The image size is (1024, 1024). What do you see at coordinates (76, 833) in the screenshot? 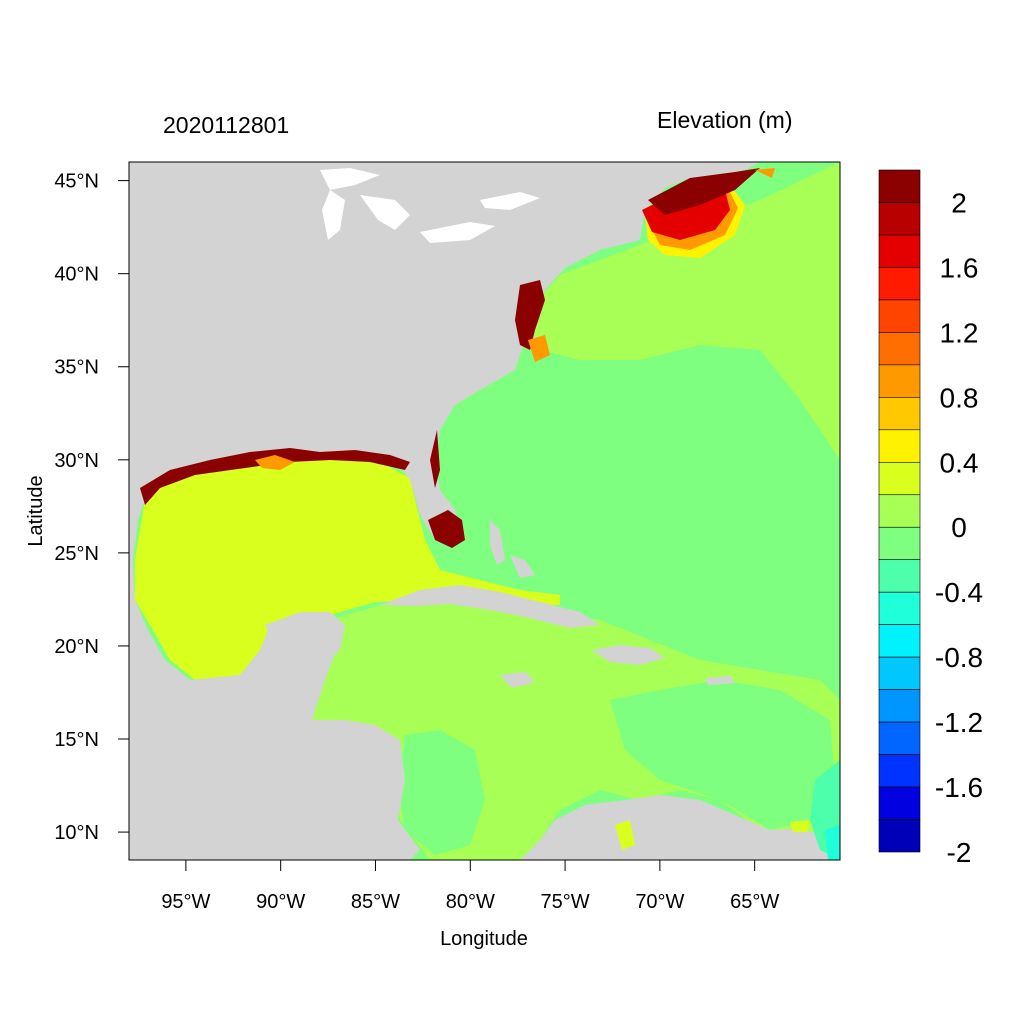
I see `y-tick-label: 10°N` at bounding box center [76, 833].